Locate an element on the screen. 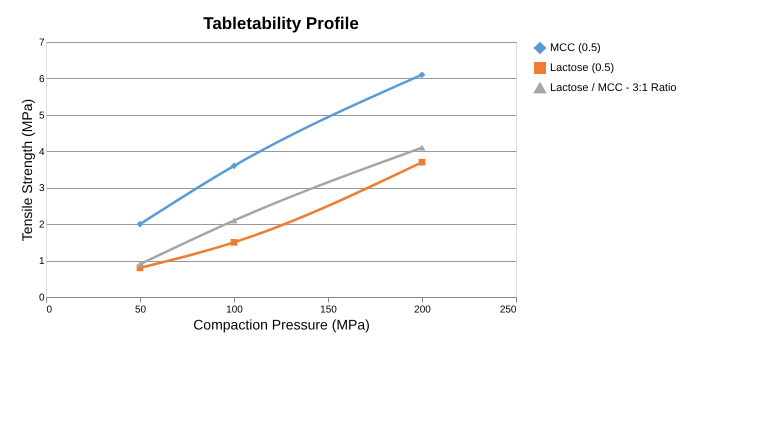  y-tick-label: 0 is located at coordinates (41, 298).